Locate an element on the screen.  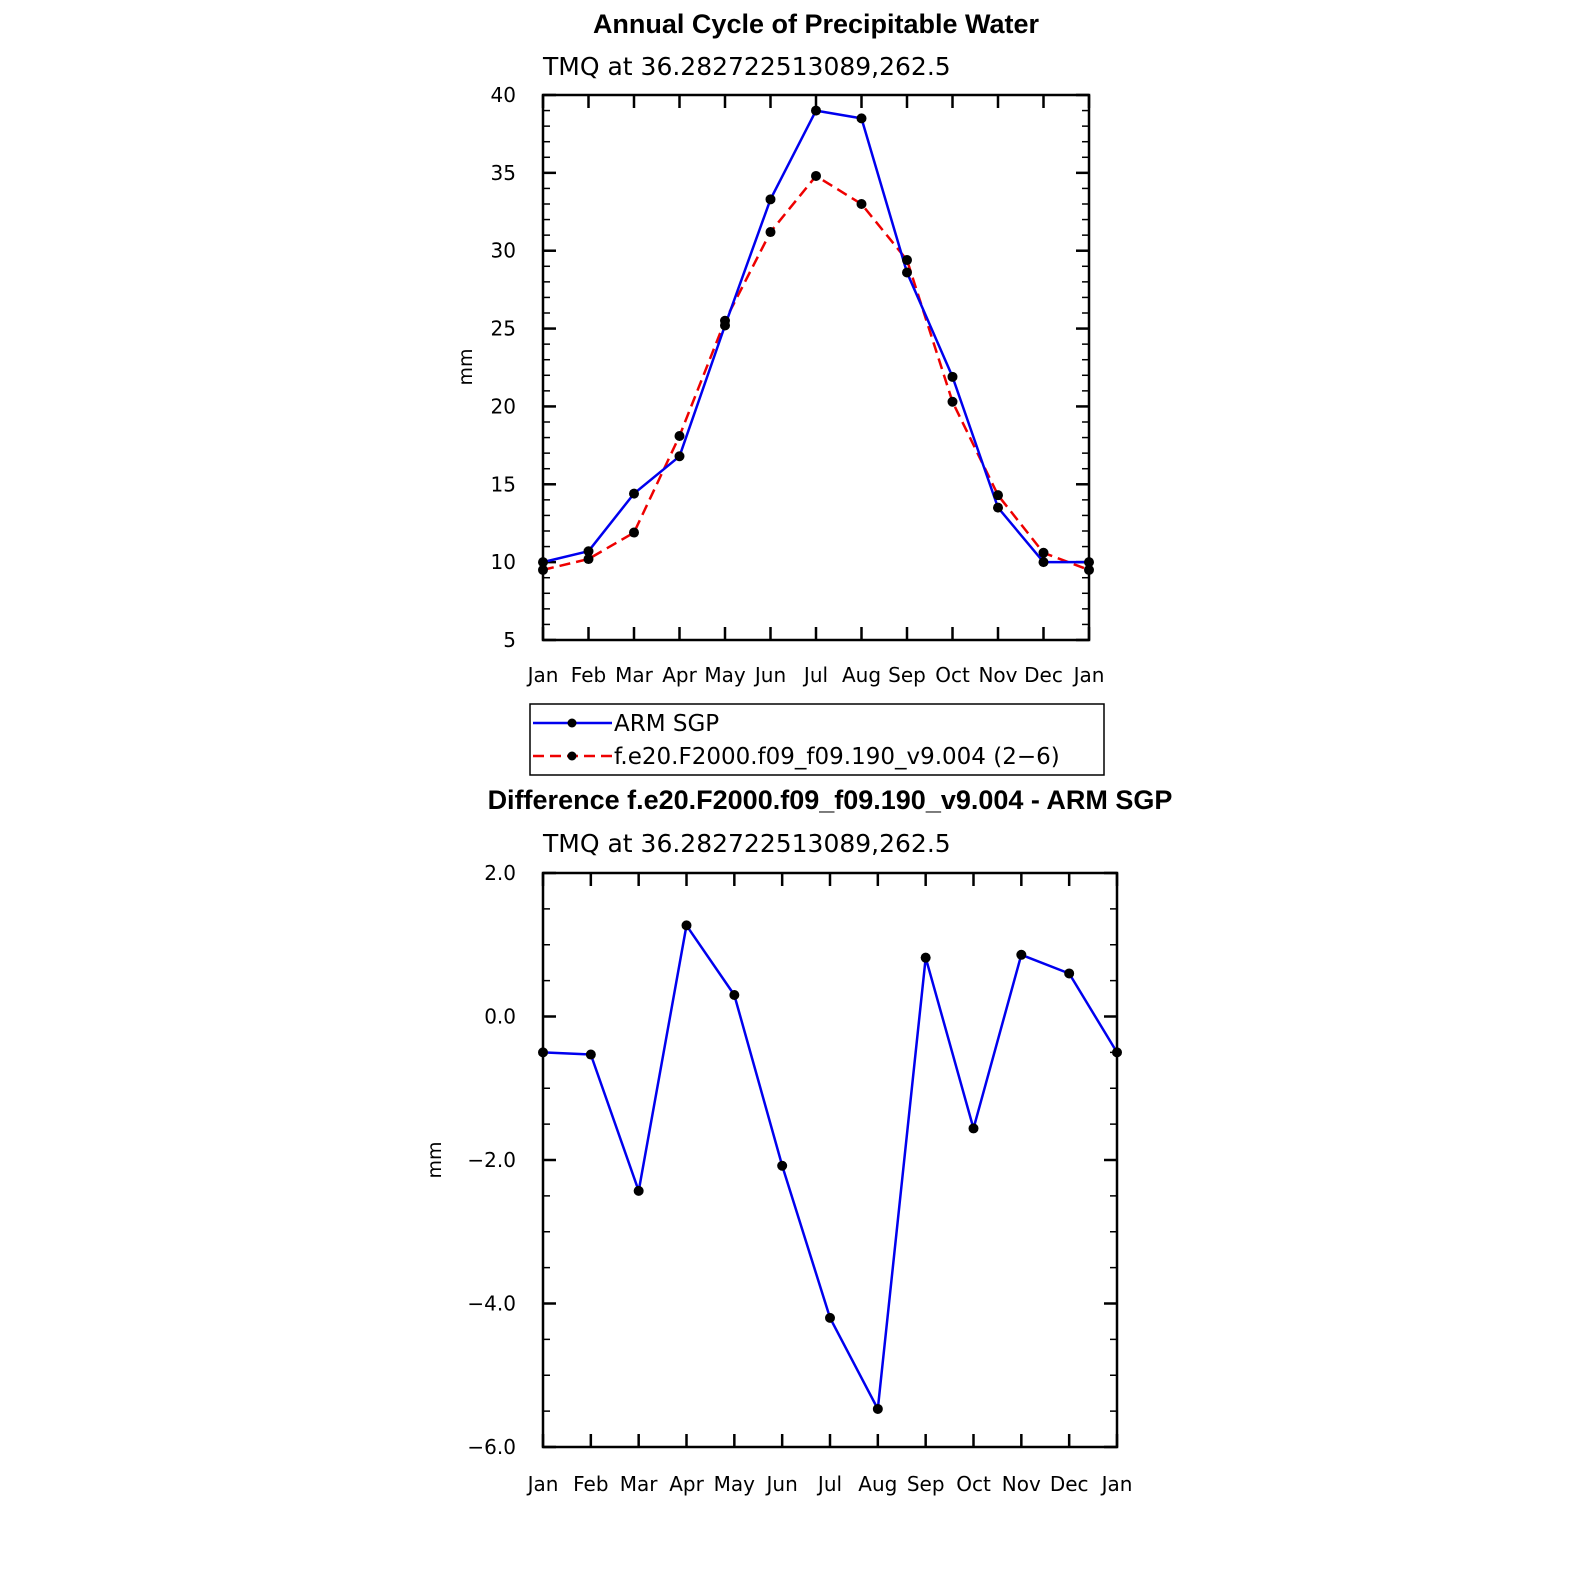
chart1-xtick-label: Sep is located at coordinates (907, 675).